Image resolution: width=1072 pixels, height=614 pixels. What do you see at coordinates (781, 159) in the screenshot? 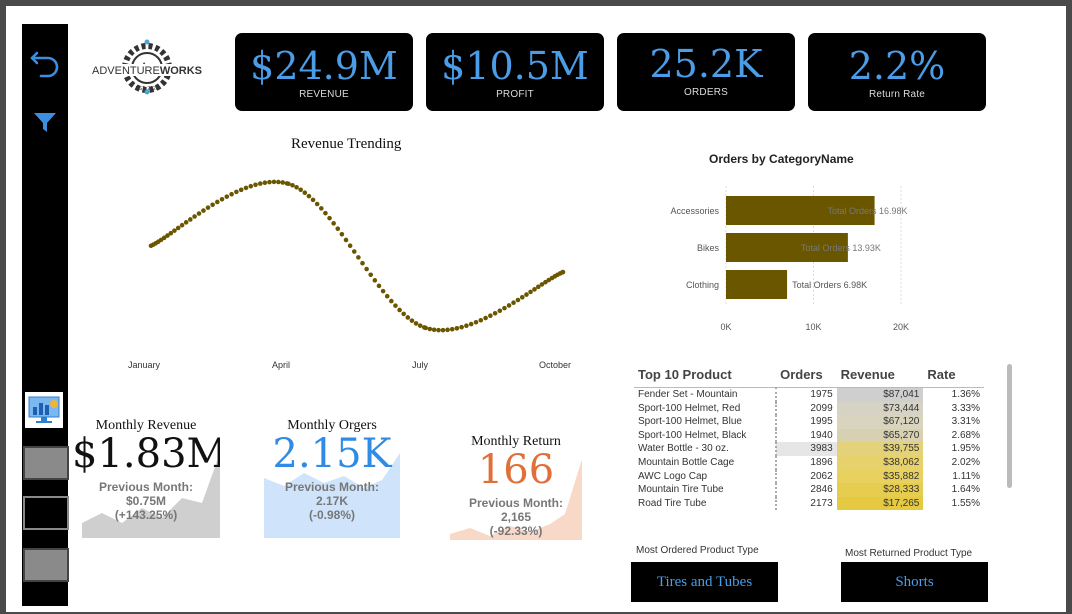
I see `orders-by-category-title: Orders by CategoryName` at bounding box center [781, 159].